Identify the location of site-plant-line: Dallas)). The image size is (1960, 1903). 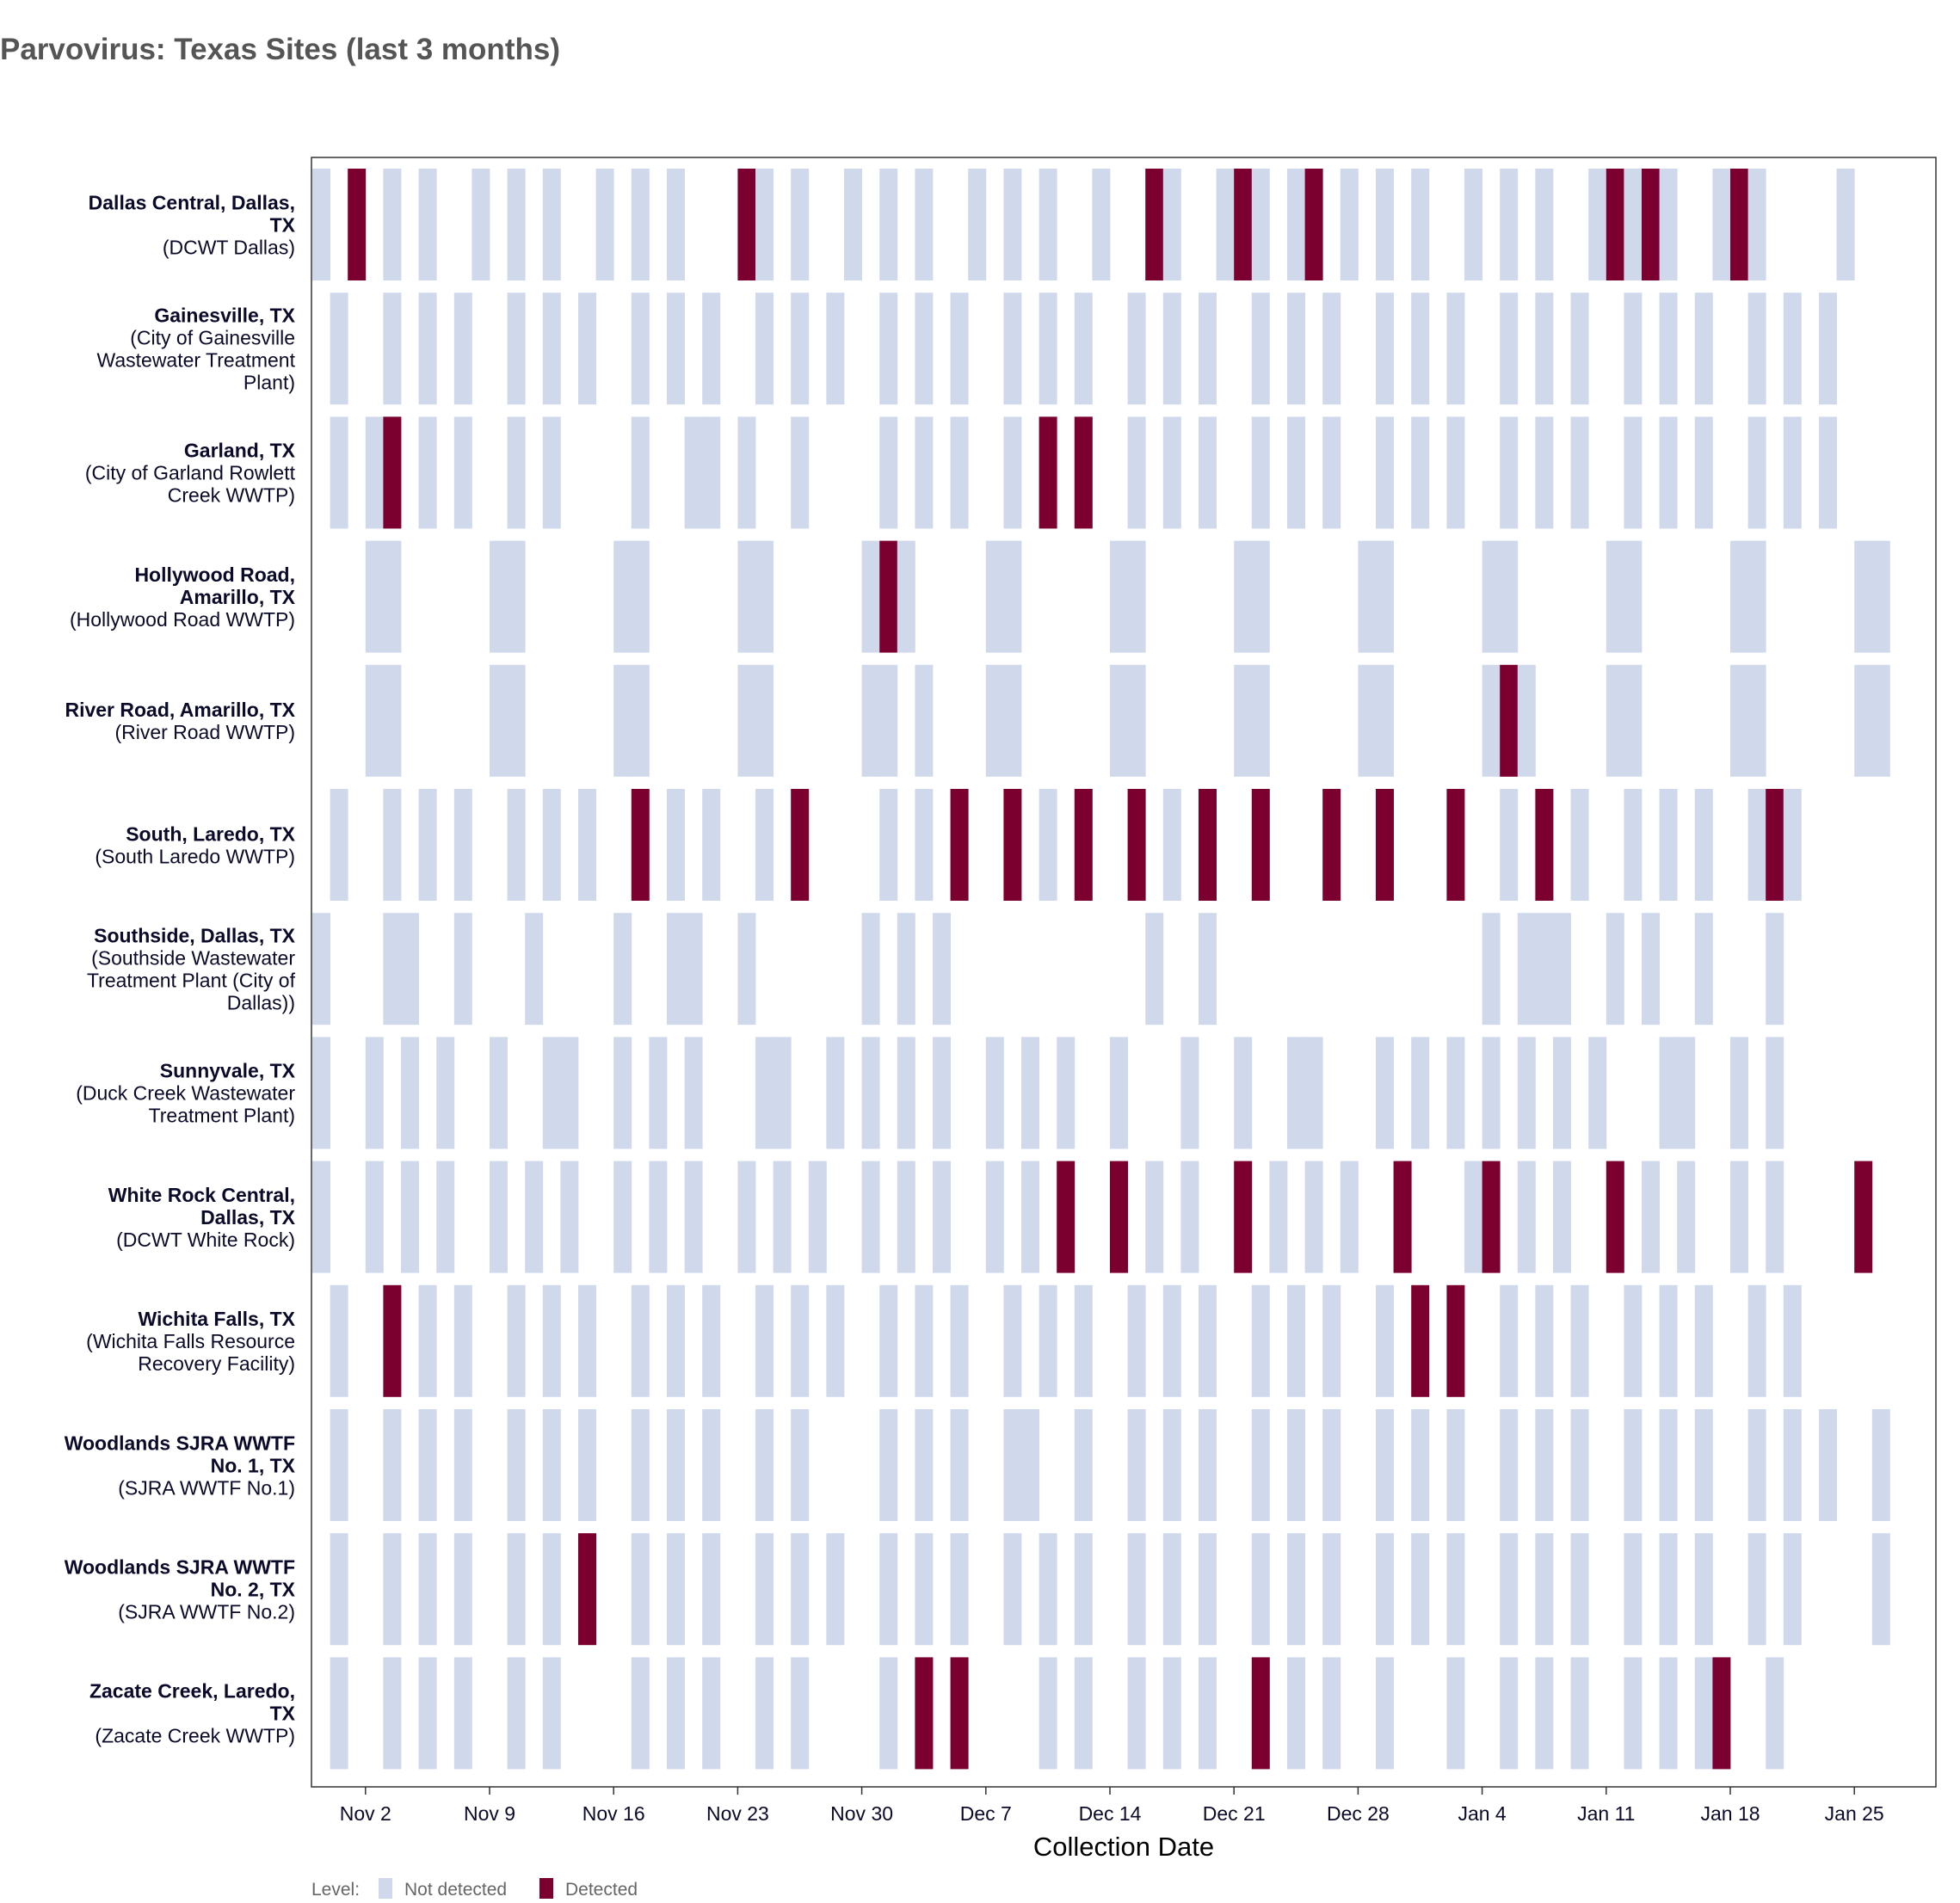
(261, 1003).